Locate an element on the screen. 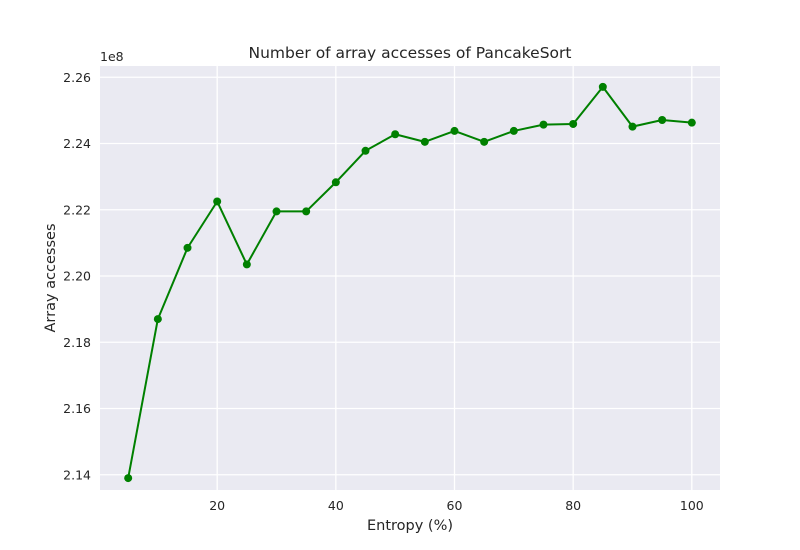  x-tick-label: 60 is located at coordinates (455, 505).